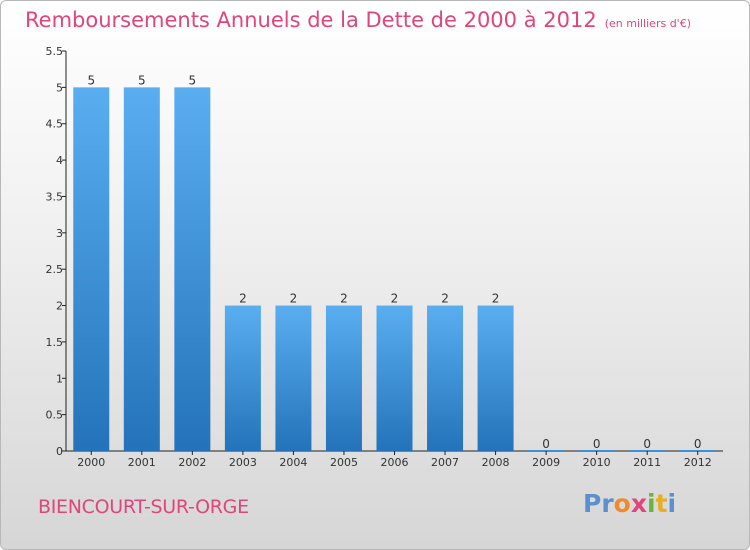 This screenshot has width=750, height=550. What do you see at coordinates (647, 23) in the screenshot?
I see `chart-subtitle: (en milliers d'€)` at bounding box center [647, 23].